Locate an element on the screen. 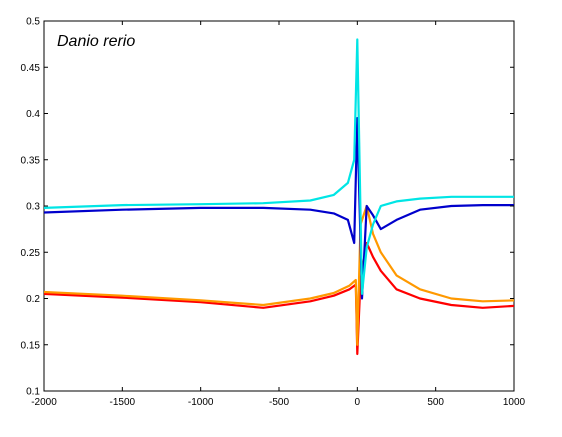 The height and width of the screenshot is (437, 562). x-tick-label: 500 is located at coordinates (435, 402).